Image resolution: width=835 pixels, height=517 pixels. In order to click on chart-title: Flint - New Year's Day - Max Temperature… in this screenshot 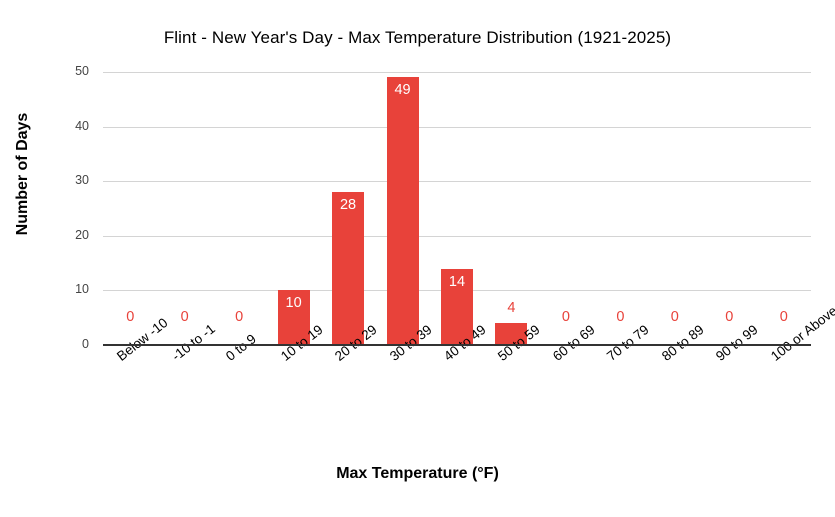, I will do `click(417, 37)`.